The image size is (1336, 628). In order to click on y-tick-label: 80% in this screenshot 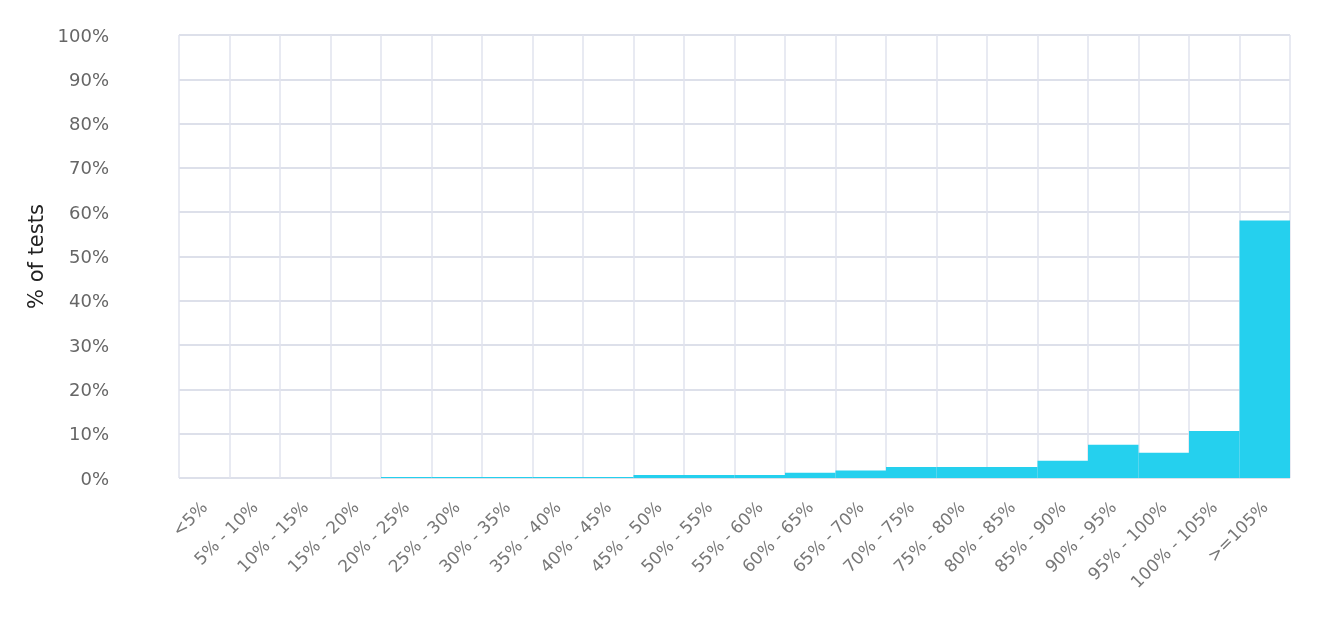, I will do `click(88, 124)`.